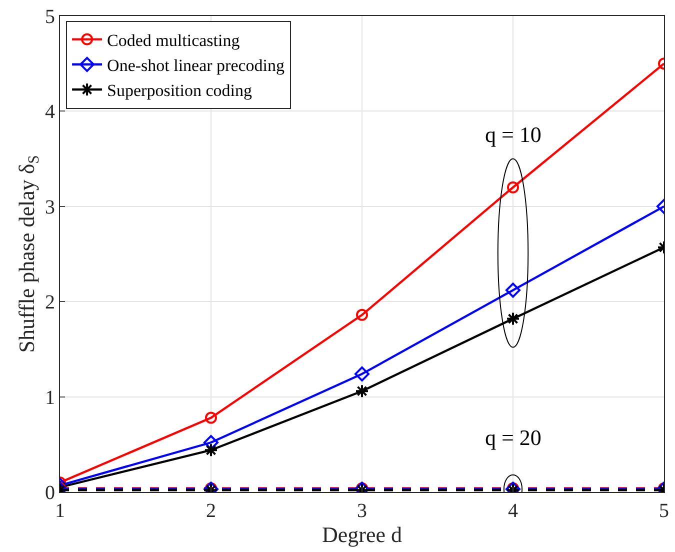 This screenshot has width=675, height=552. What do you see at coordinates (173, 40) in the screenshot?
I see `legend-label: Coded multicasting` at bounding box center [173, 40].